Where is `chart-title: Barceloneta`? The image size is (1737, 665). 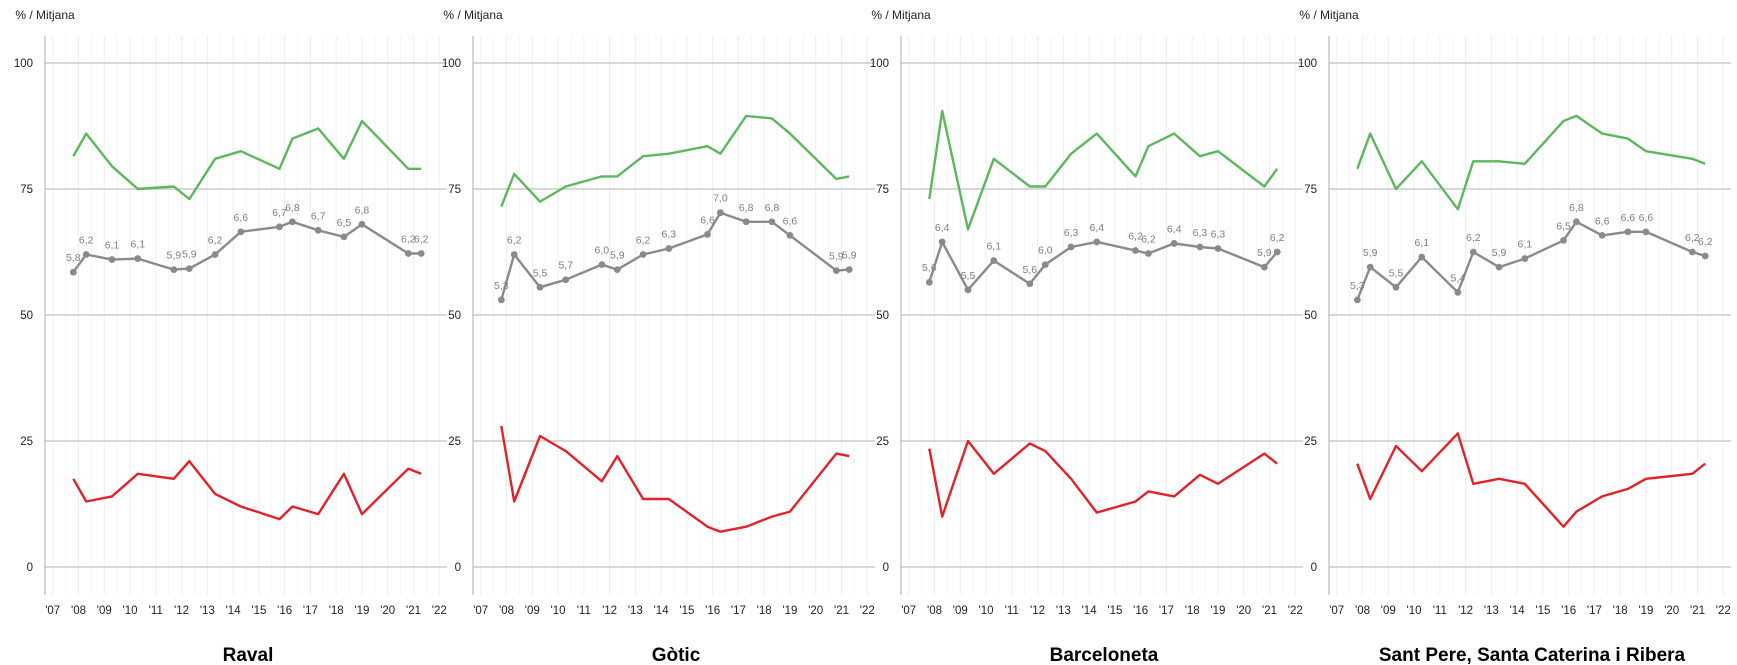 chart-title: Barceloneta is located at coordinates (1104, 655).